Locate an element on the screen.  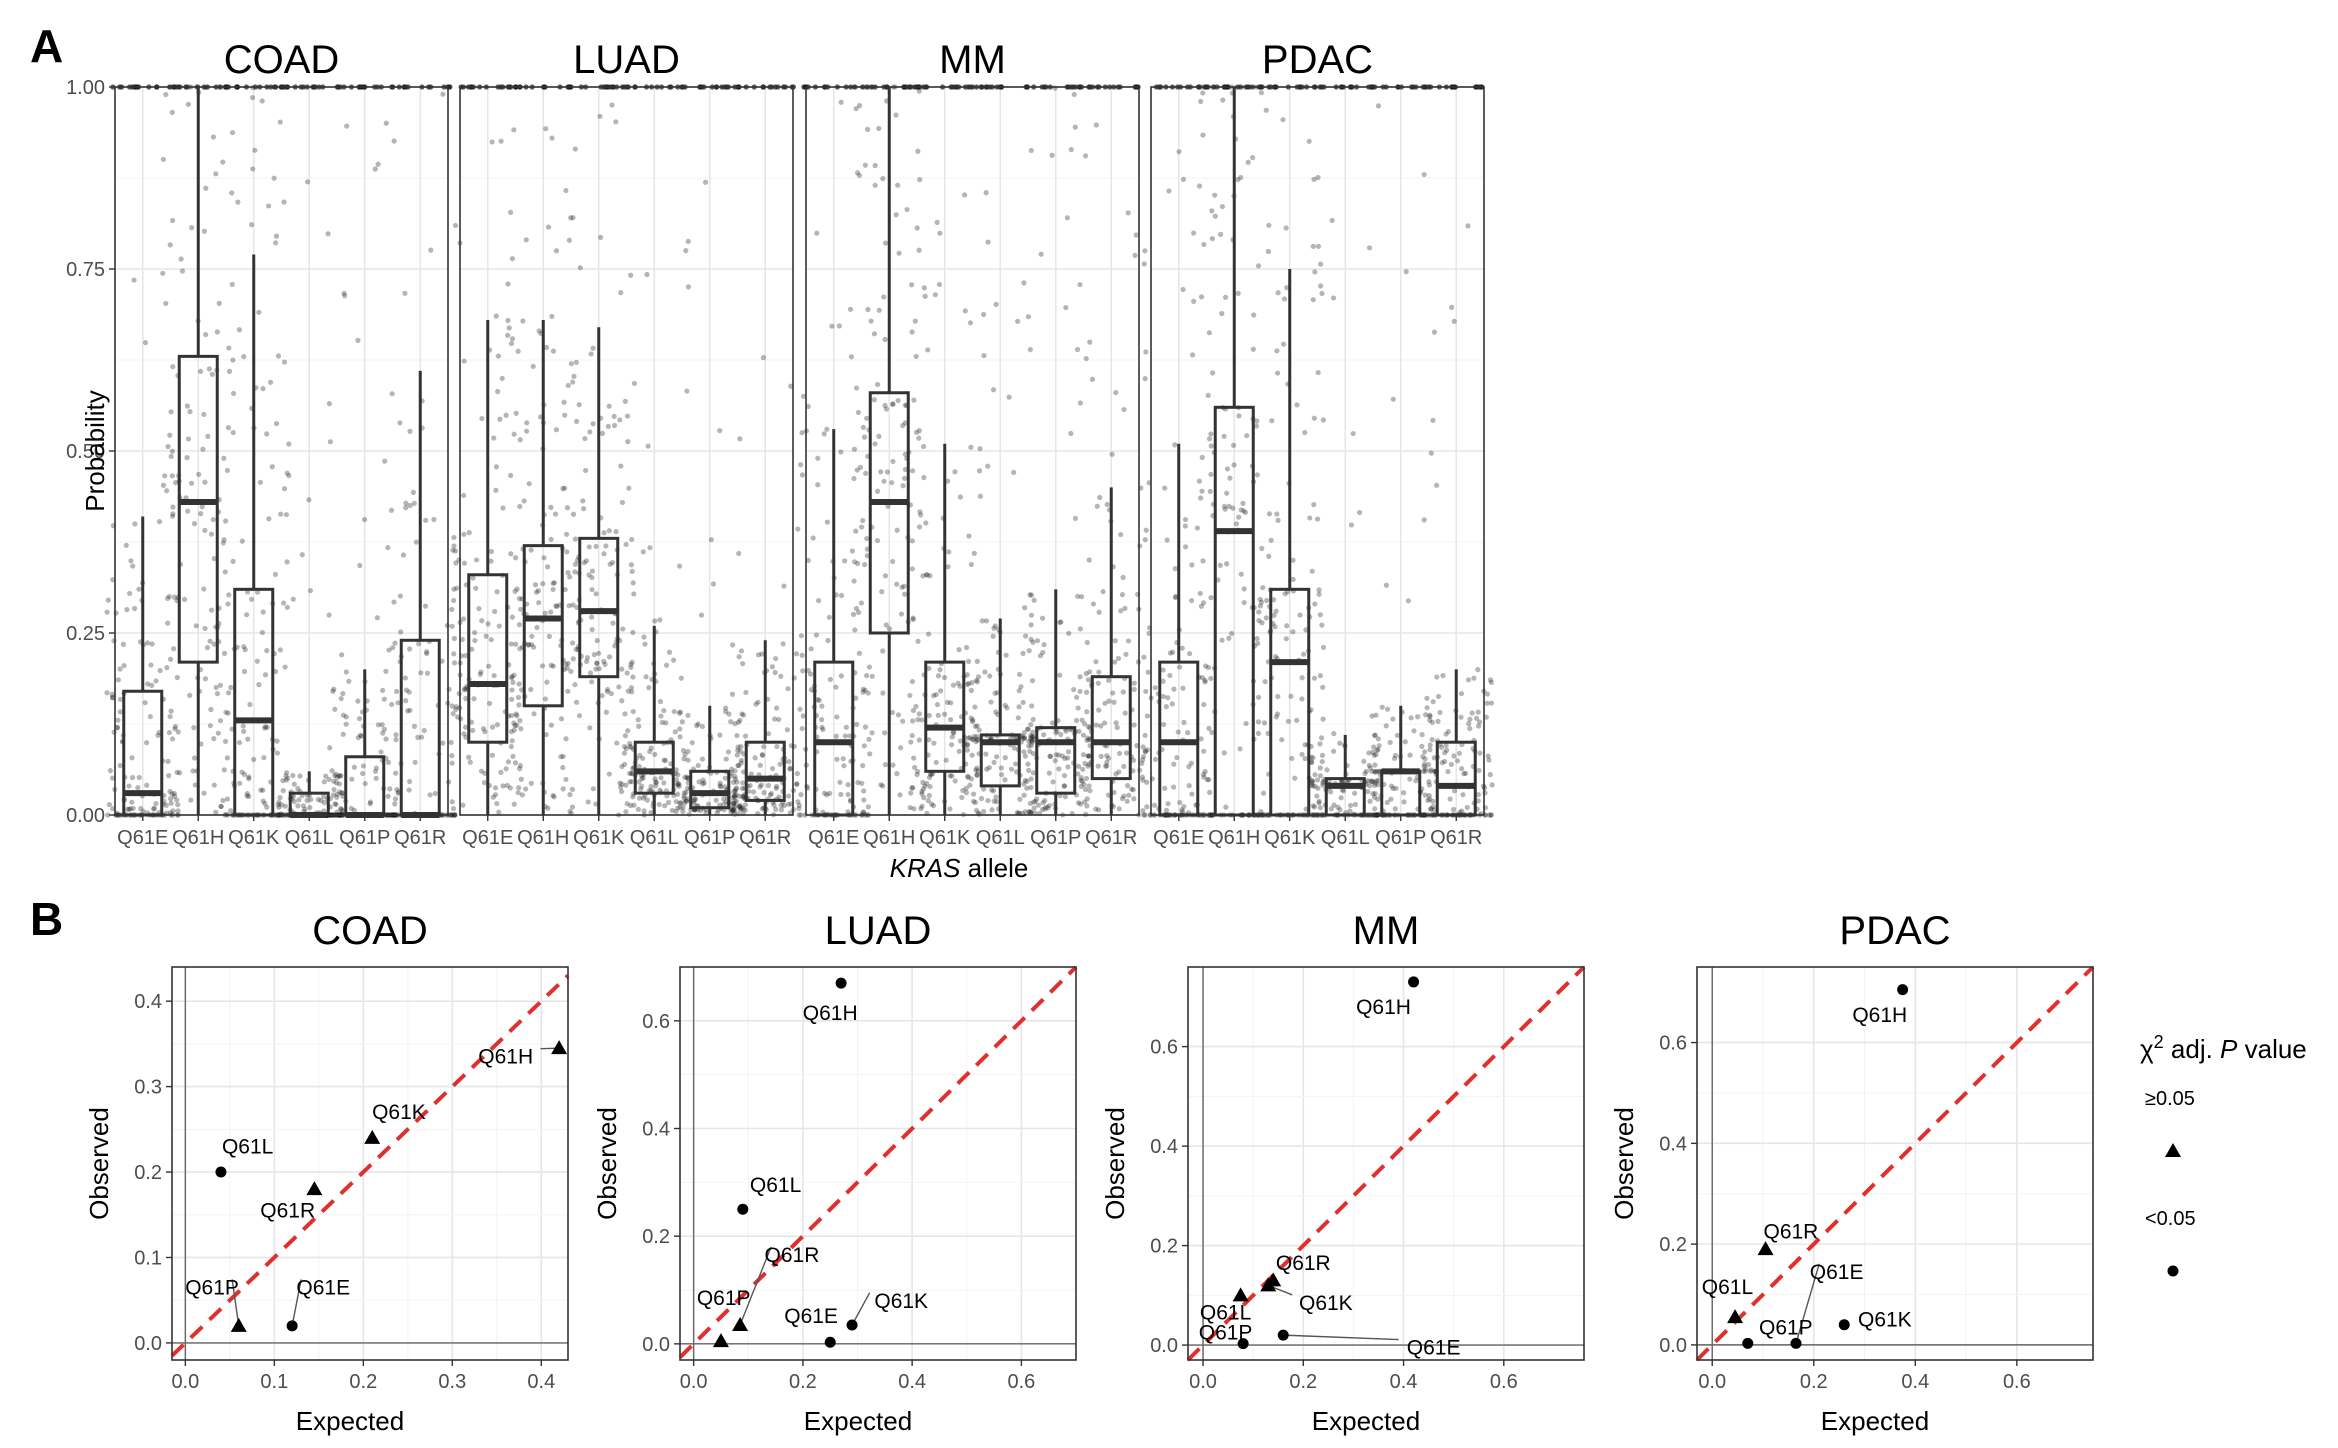
label-leader-line is located at coordinates (1341, 1337).